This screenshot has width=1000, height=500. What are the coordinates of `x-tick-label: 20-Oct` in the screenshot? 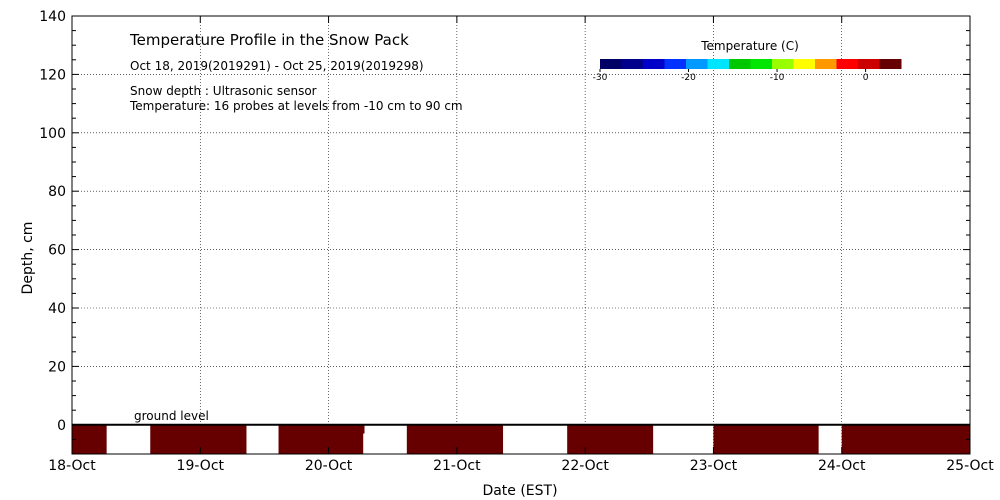 It's located at (329, 466).